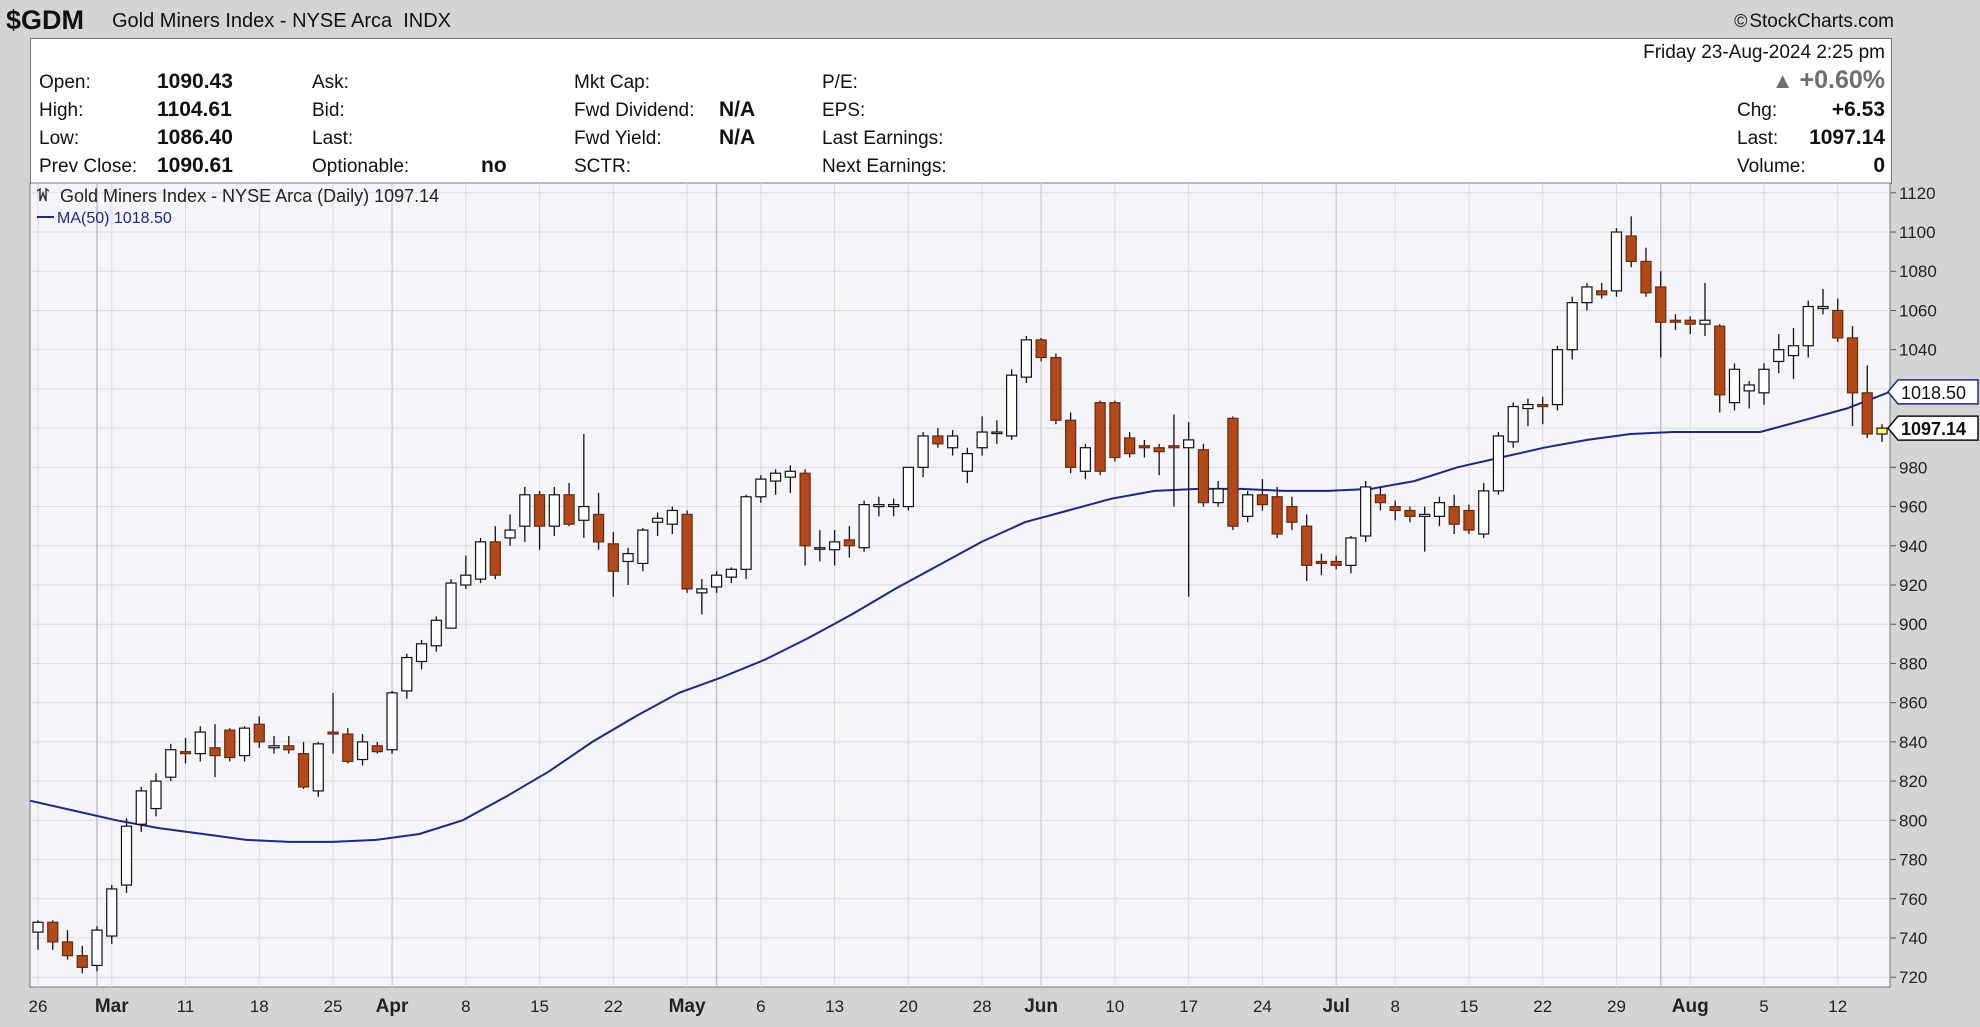 The width and height of the screenshot is (1980, 1027). Describe the element at coordinates (1913, 624) in the screenshot. I see `y-tick-label: 900` at that location.